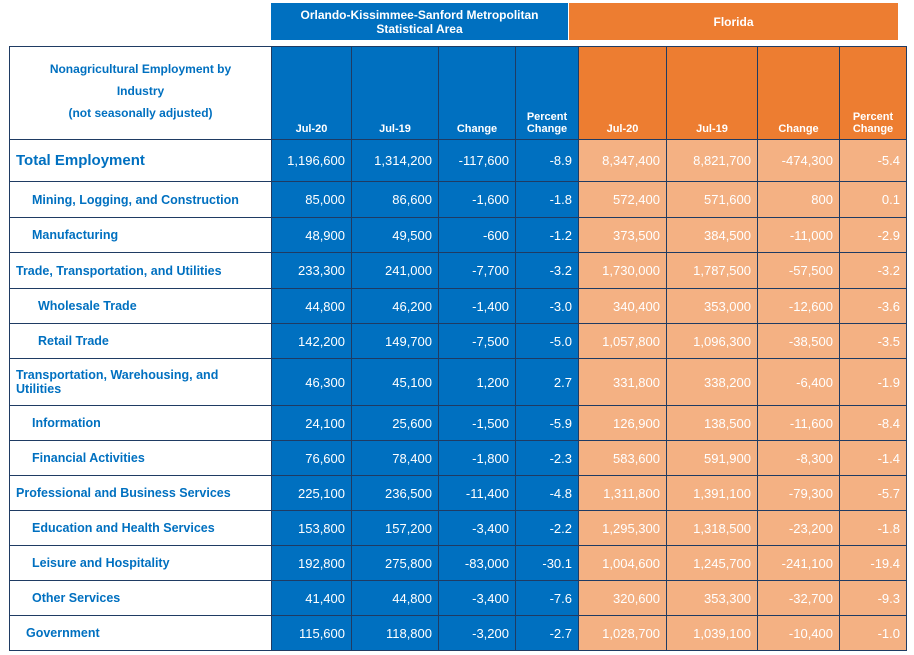 The width and height of the screenshot is (914, 655). I want to click on orlando-percent-change-cell: -1.2, so click(547, 235).